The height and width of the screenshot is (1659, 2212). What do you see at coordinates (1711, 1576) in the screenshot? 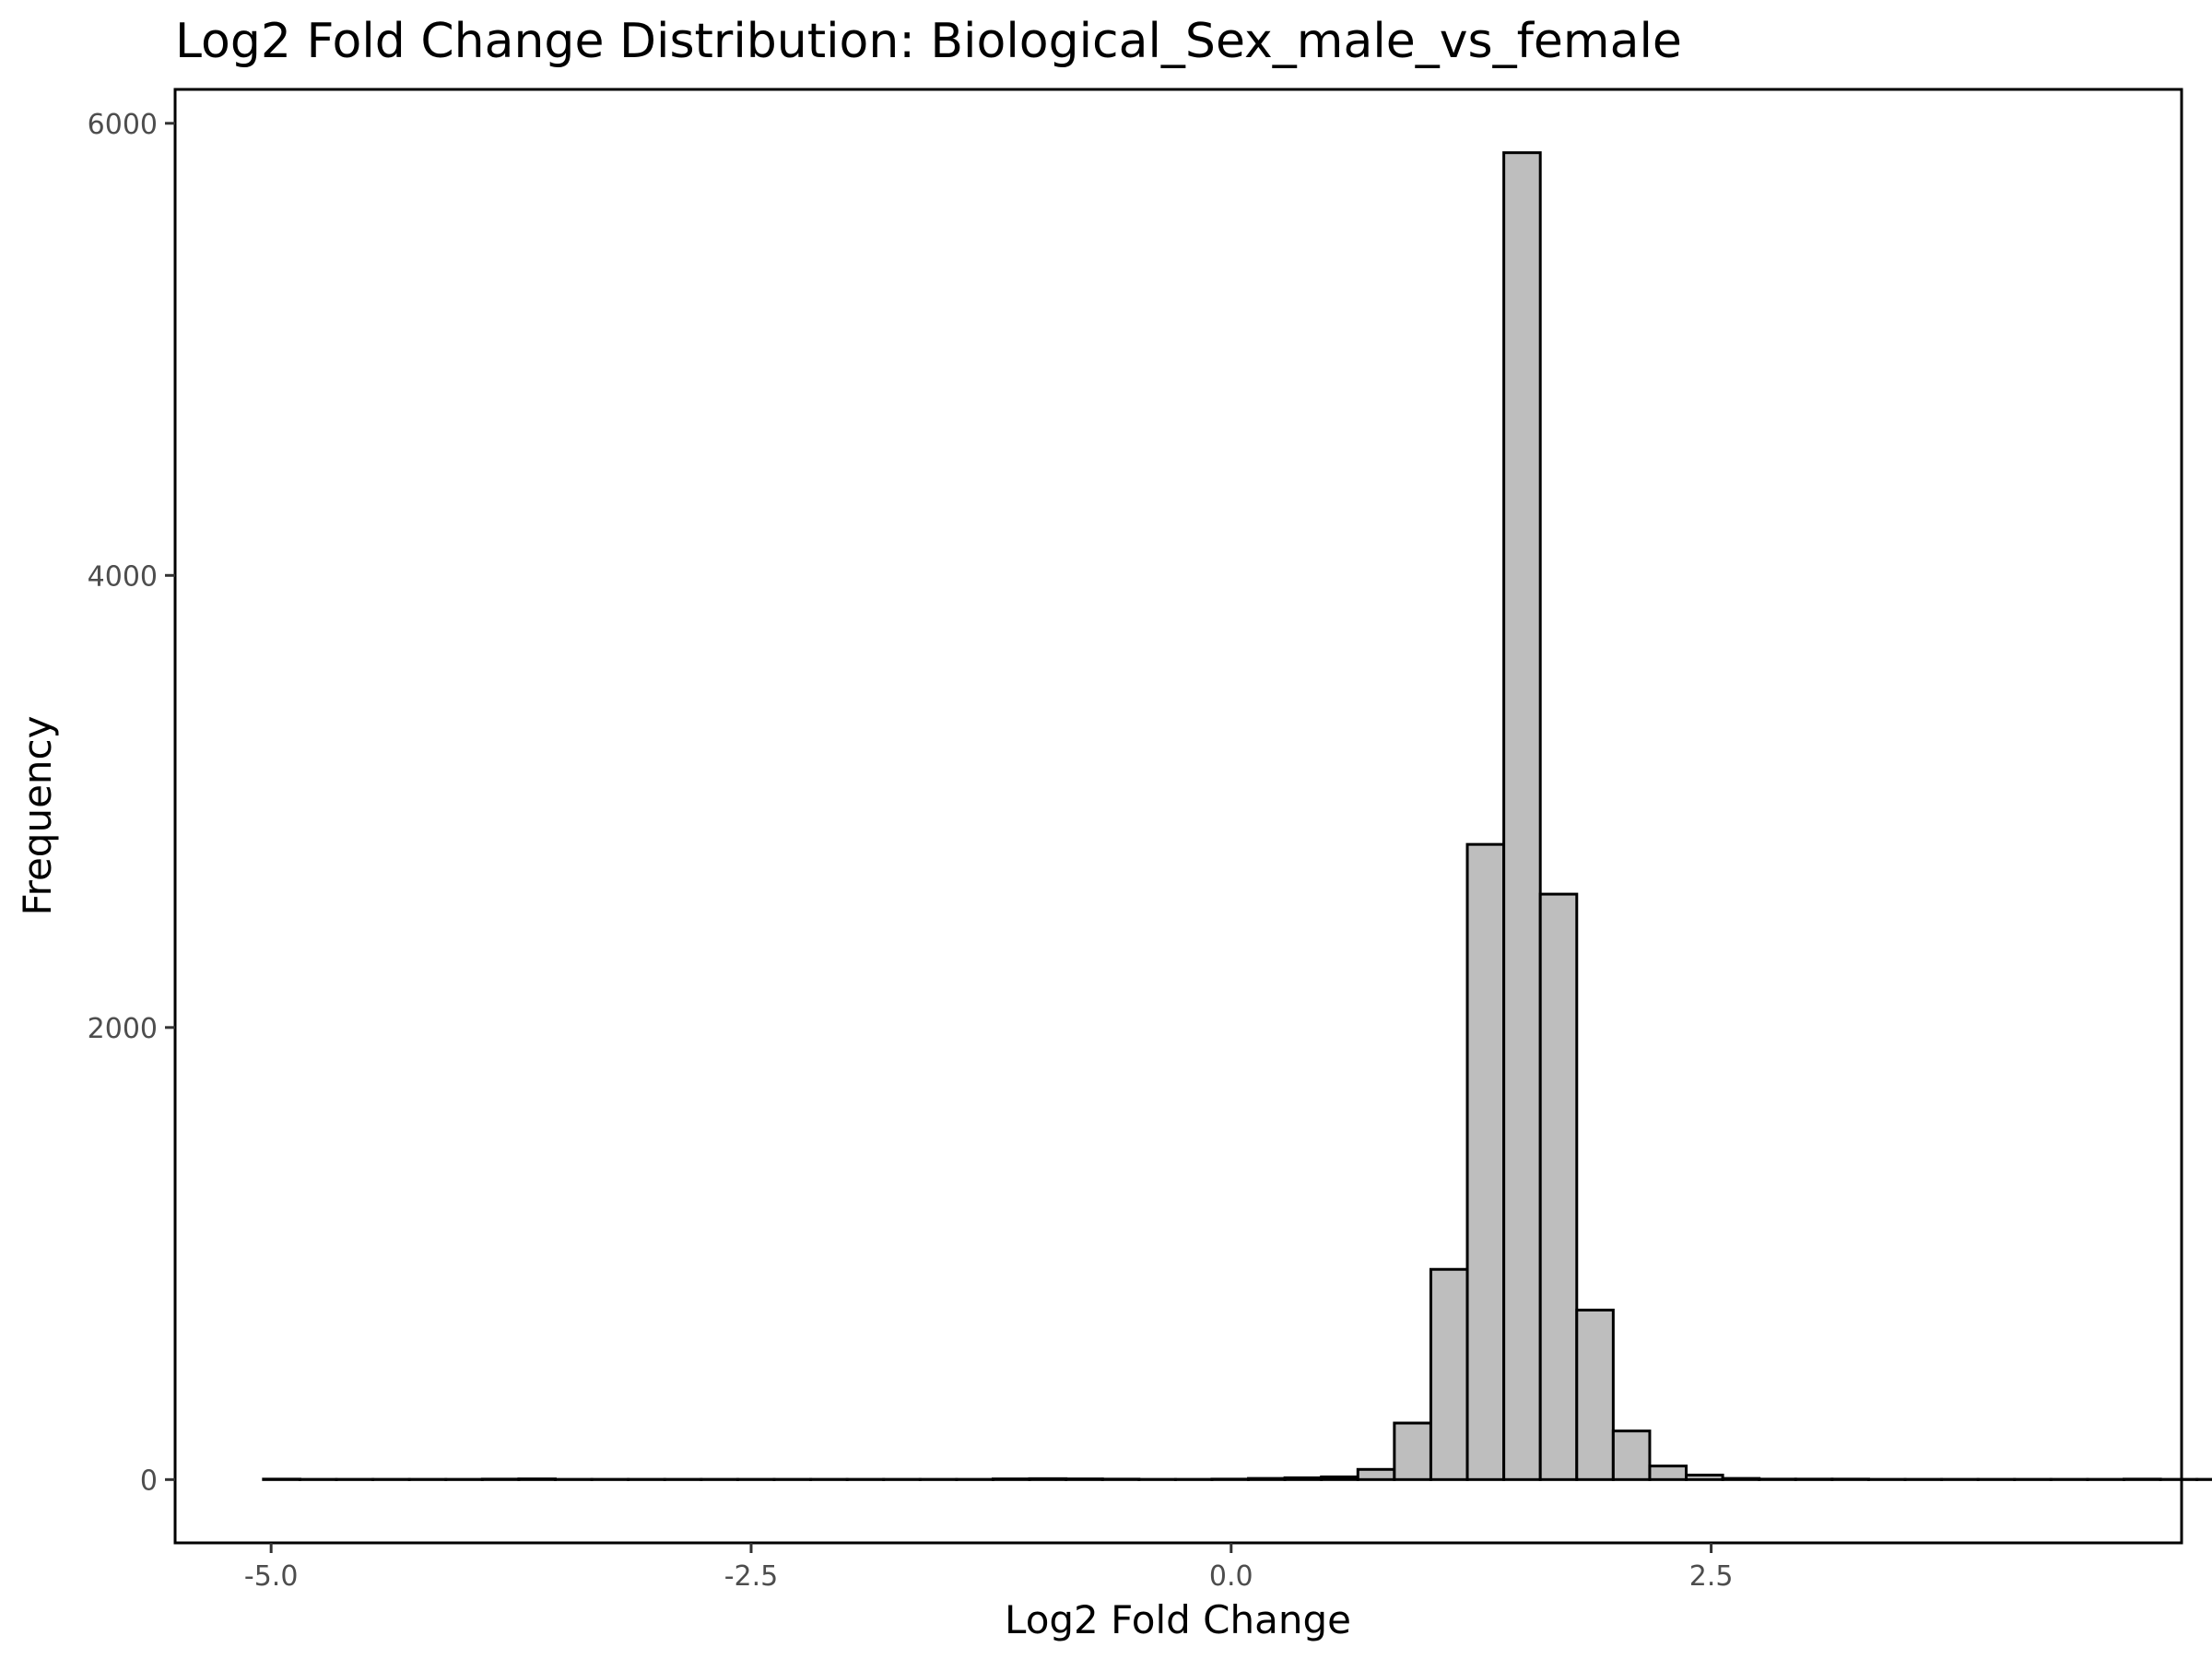
I see `x-tick-label: 2.5` at bounding box center [1711, 1576].